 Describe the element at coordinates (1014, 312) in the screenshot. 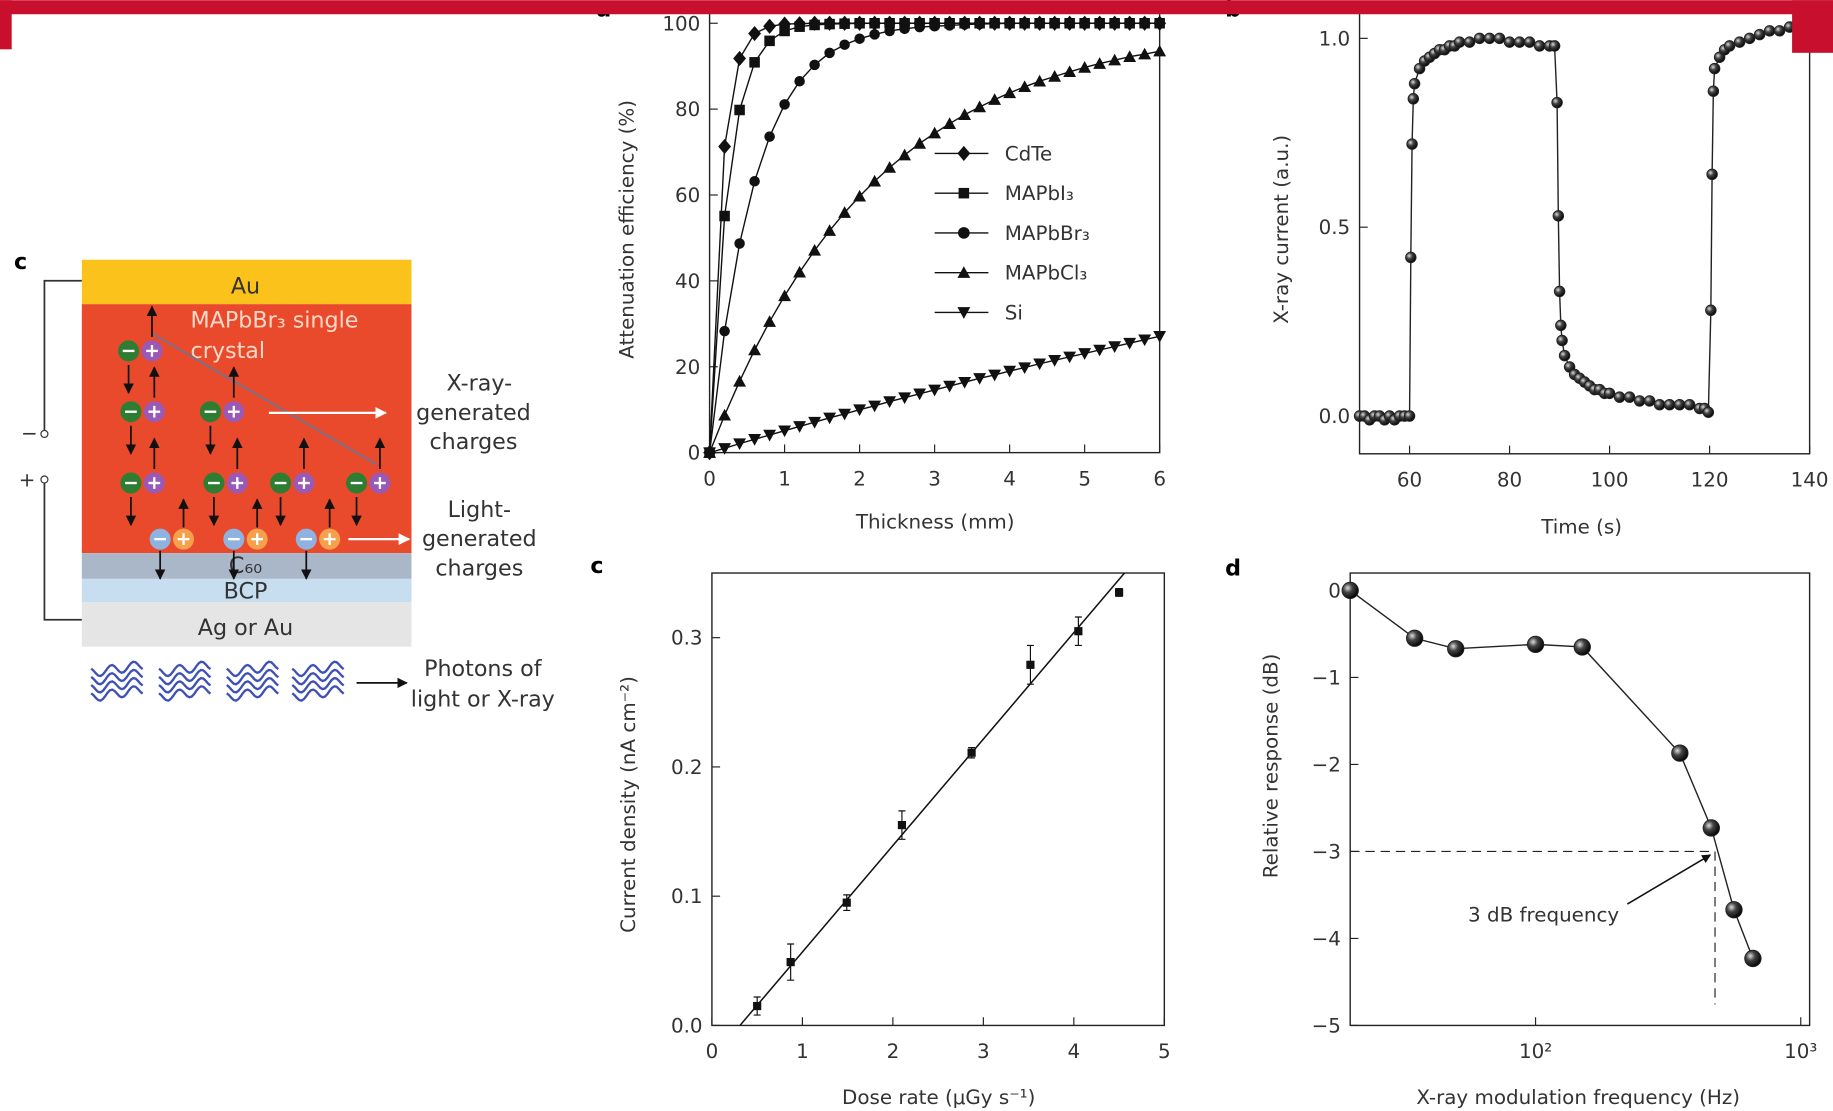

I see `legend-label: Si` at that location.